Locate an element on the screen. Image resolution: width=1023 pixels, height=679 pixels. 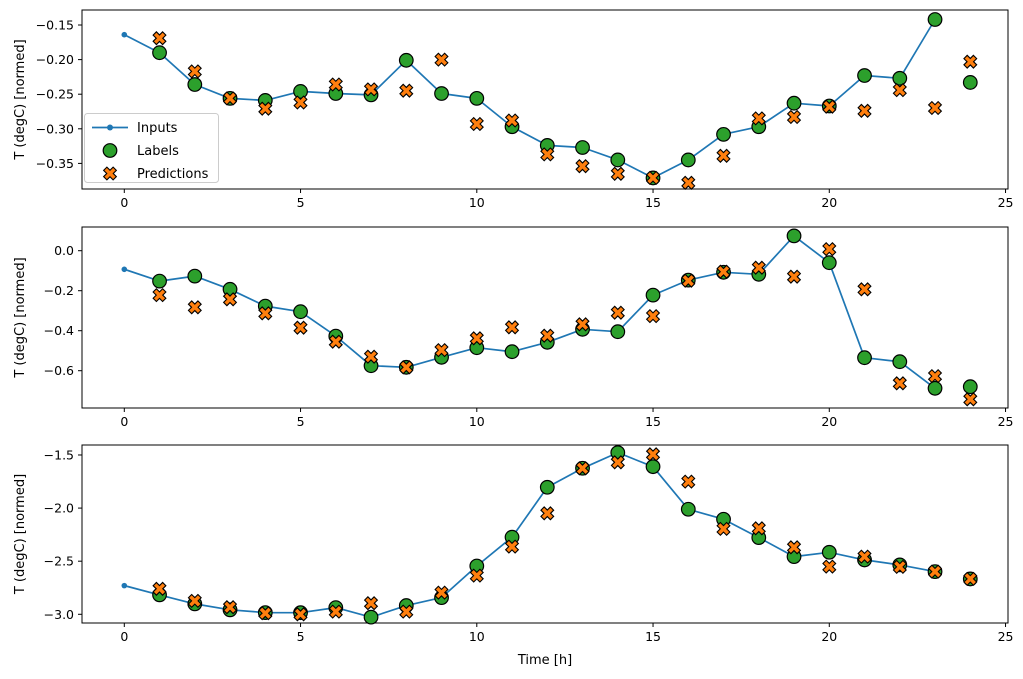
x-tick-label: 0 is located at coordinates (124, 421).